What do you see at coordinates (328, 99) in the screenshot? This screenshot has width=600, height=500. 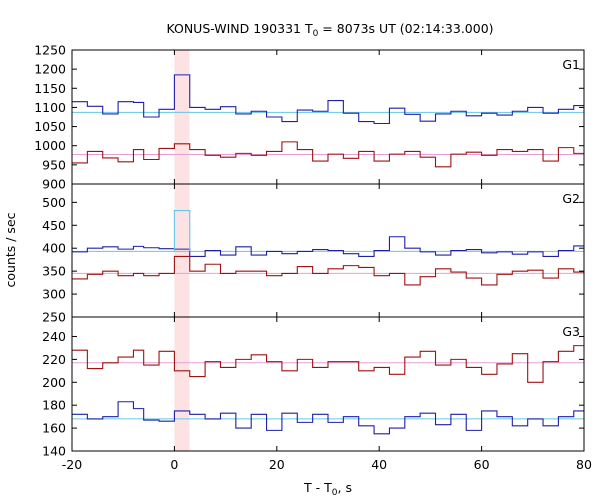 I see `series-g1-blue` at bounding box center [328, 99].